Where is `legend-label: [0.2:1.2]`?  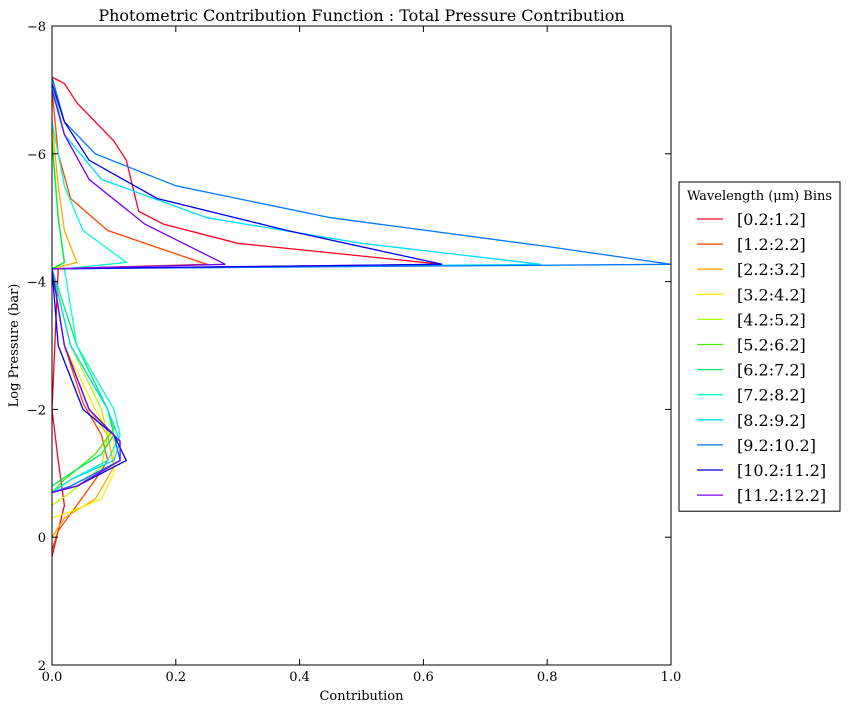
legend-label: [0.2:1.2] is located at coordinates (771, 219).